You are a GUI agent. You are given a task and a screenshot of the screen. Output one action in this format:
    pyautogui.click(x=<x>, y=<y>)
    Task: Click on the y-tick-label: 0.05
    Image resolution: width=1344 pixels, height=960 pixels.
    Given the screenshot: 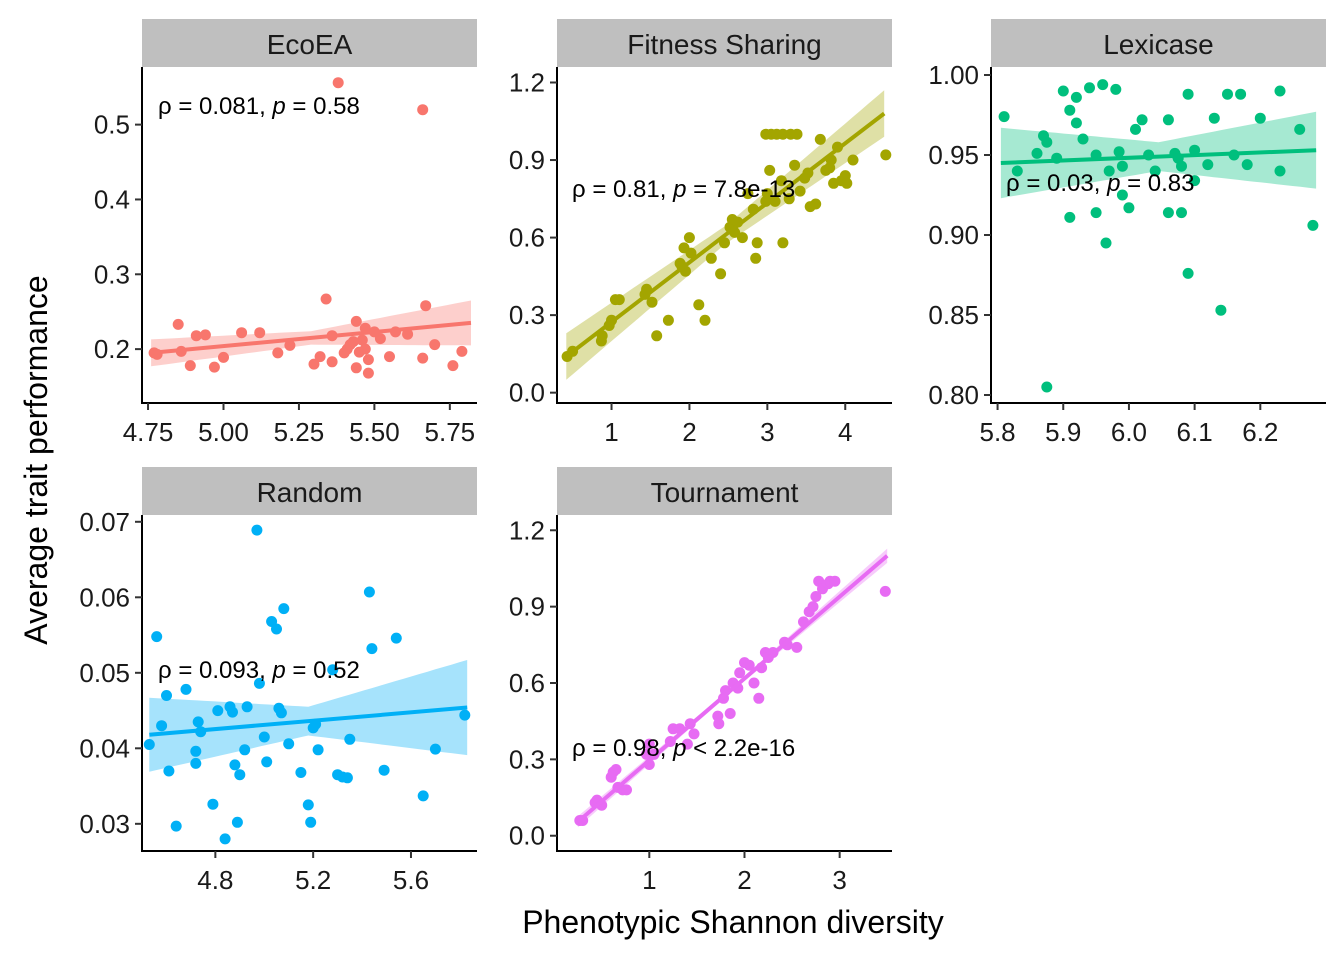 What is the action you would take?
    pyautogui.click(x=104, y=673)
    